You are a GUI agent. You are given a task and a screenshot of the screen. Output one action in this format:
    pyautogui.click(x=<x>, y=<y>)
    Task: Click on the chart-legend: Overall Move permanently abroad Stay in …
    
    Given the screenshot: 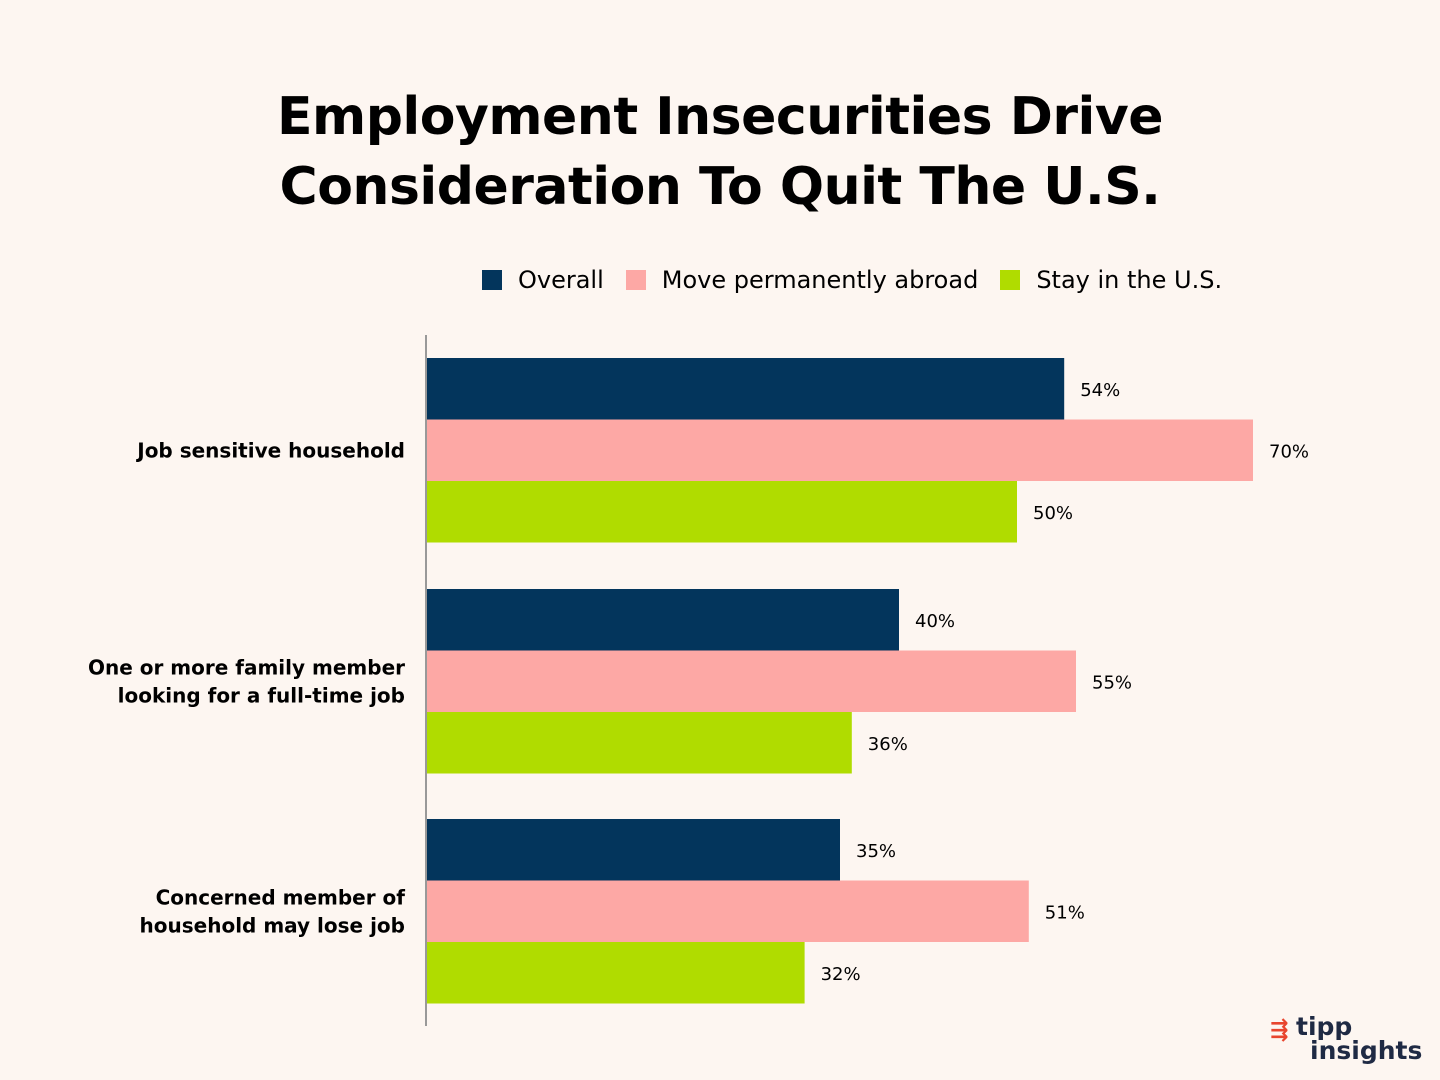 What is the action you would take?
    pyautogui.click(x=863, y=280)
    